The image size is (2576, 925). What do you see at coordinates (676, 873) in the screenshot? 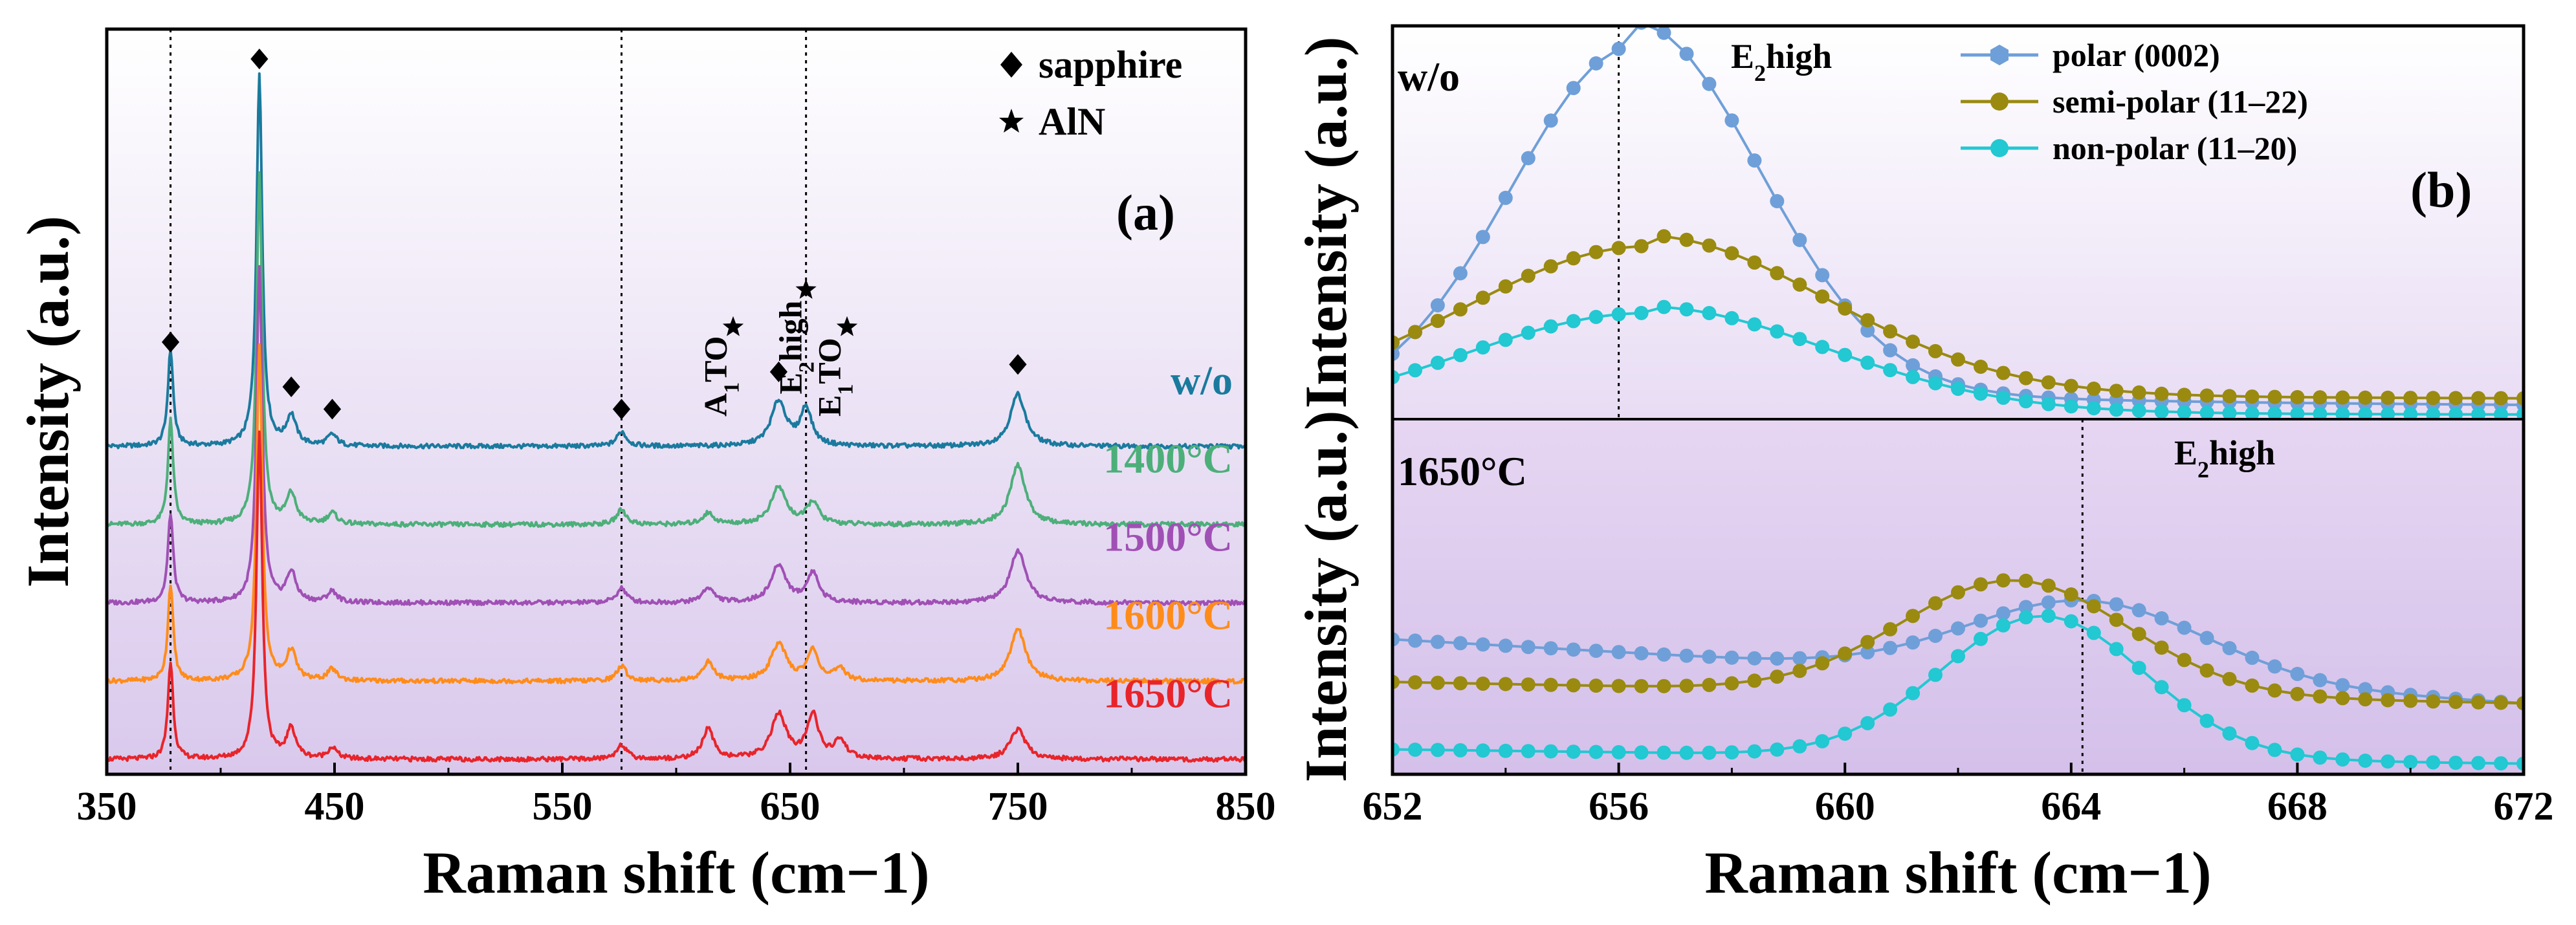
I see `panel-a-x-axis-title: Raman shift (cm−1)` at bounding box center [676, 873].